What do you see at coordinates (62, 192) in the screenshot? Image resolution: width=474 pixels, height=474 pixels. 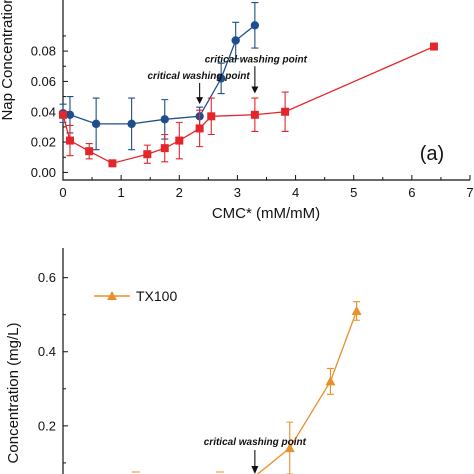 I see `x-tick-label: 0` at bounding box center [62, 192].